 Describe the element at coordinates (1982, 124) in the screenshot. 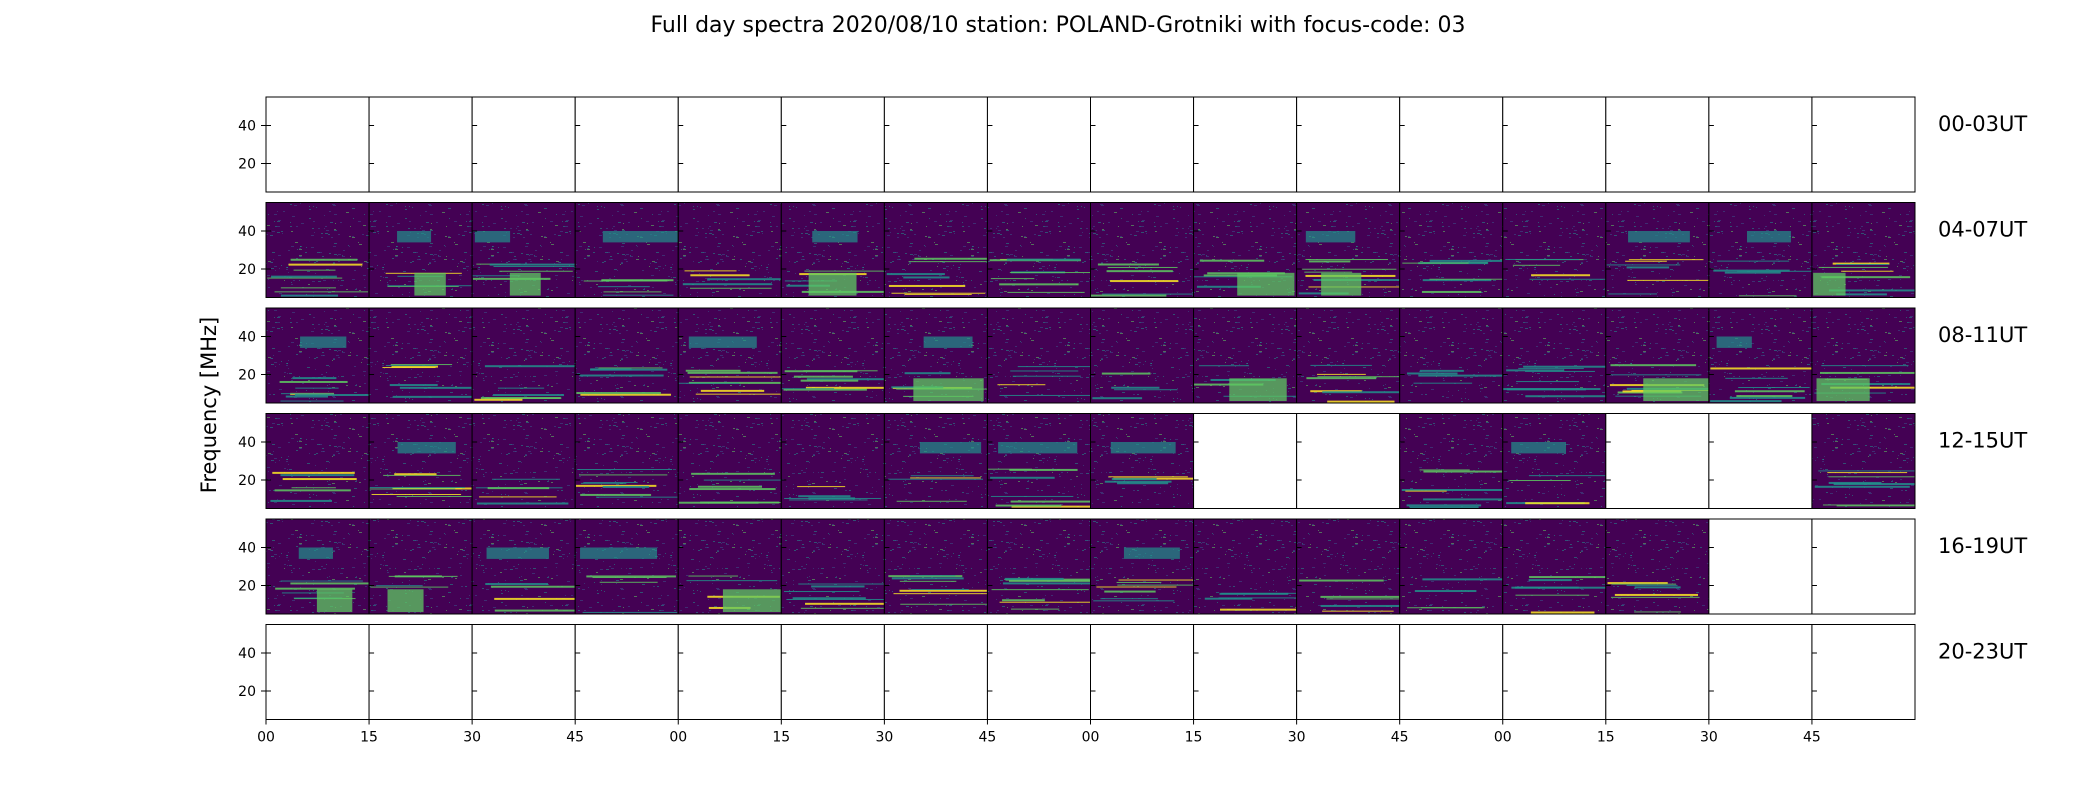

I see `row-label: 00-03UT` at that location.